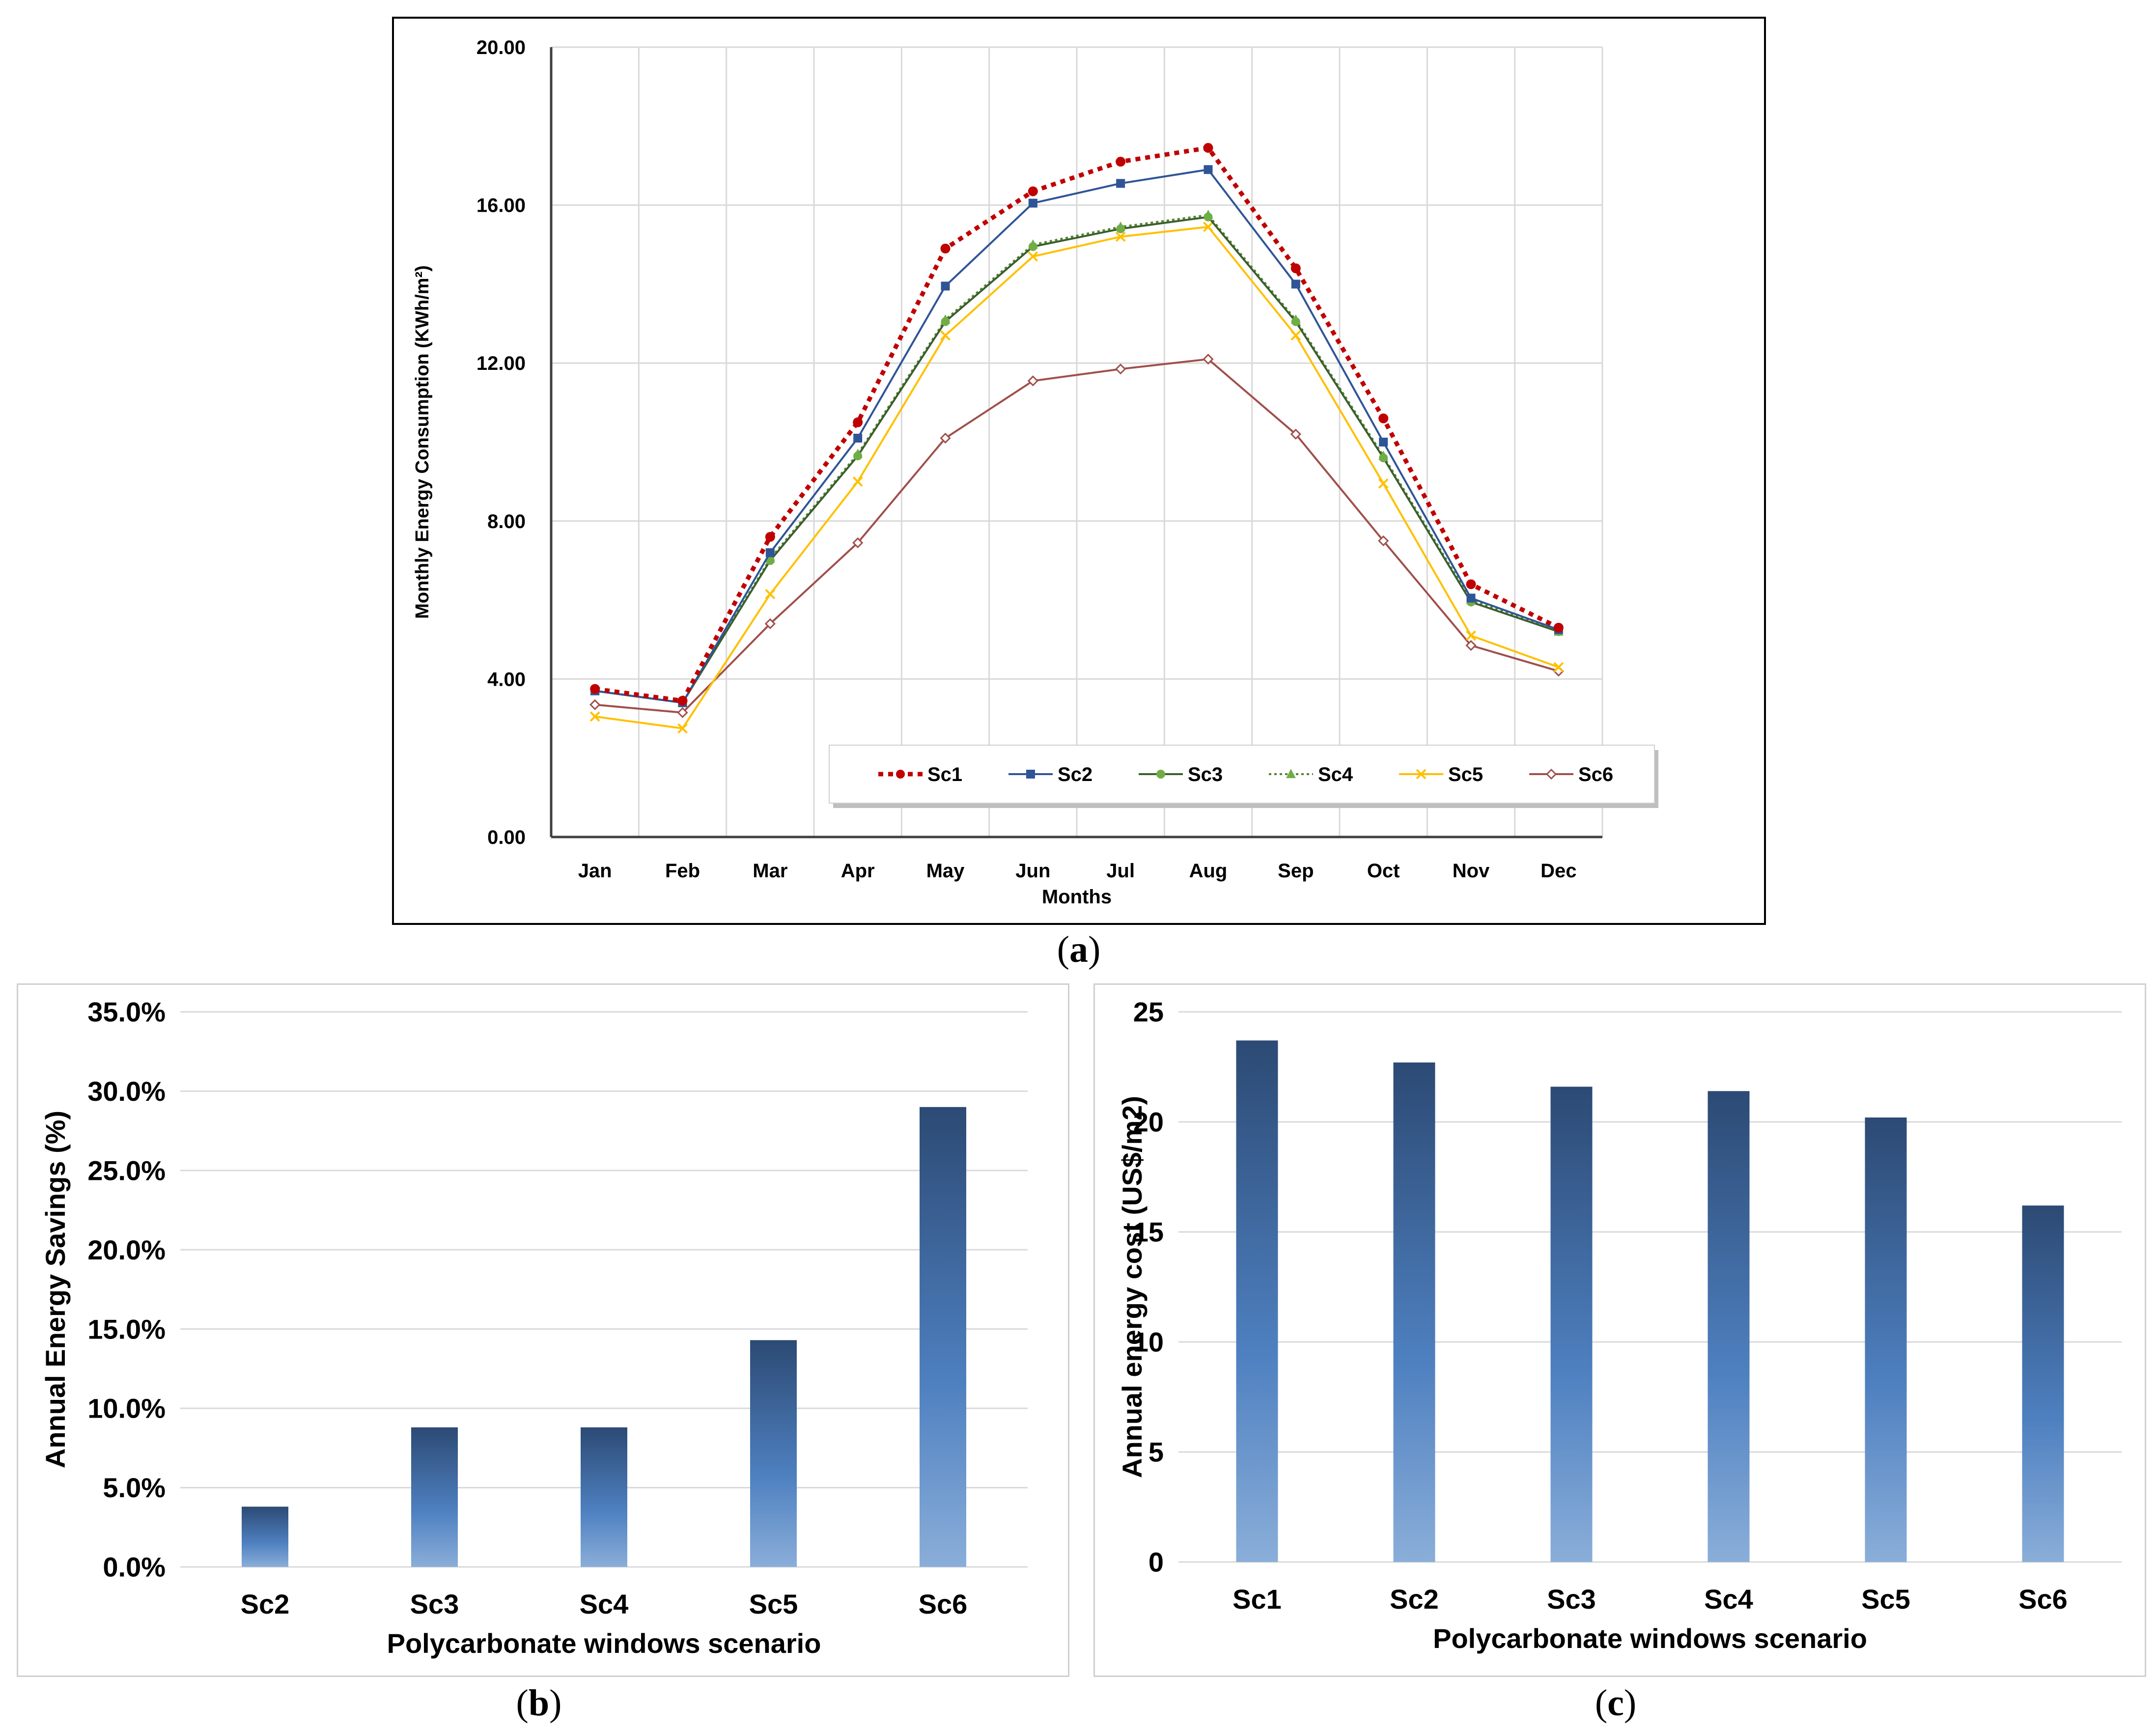 The height and width of the screenshot is (1730, 2156). I want to click on y-tick-label: 0.0%, so click(134, 1567).